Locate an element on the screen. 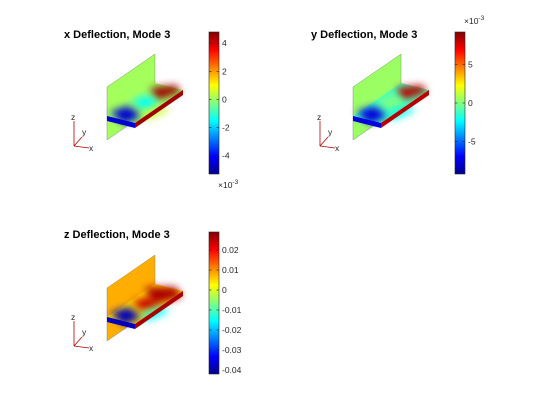  colorbar-ticks: 0.02 0.01 0 -0.01 -0.02 -0.03 -0.04 is located at coordinates (225, 310).